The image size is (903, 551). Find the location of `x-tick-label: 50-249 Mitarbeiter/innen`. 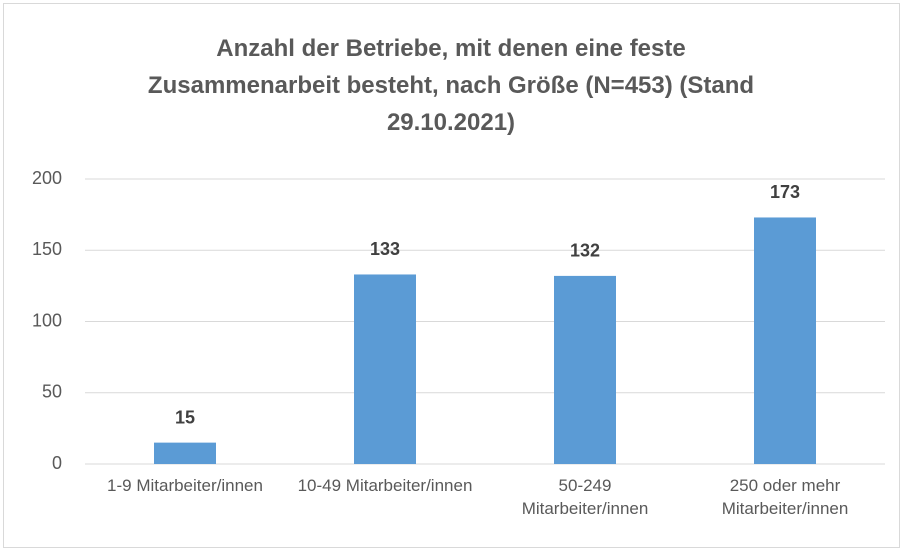

x-tick-label: 50-249 Mitarbeiter/innen is located at coordinates (585, 497).